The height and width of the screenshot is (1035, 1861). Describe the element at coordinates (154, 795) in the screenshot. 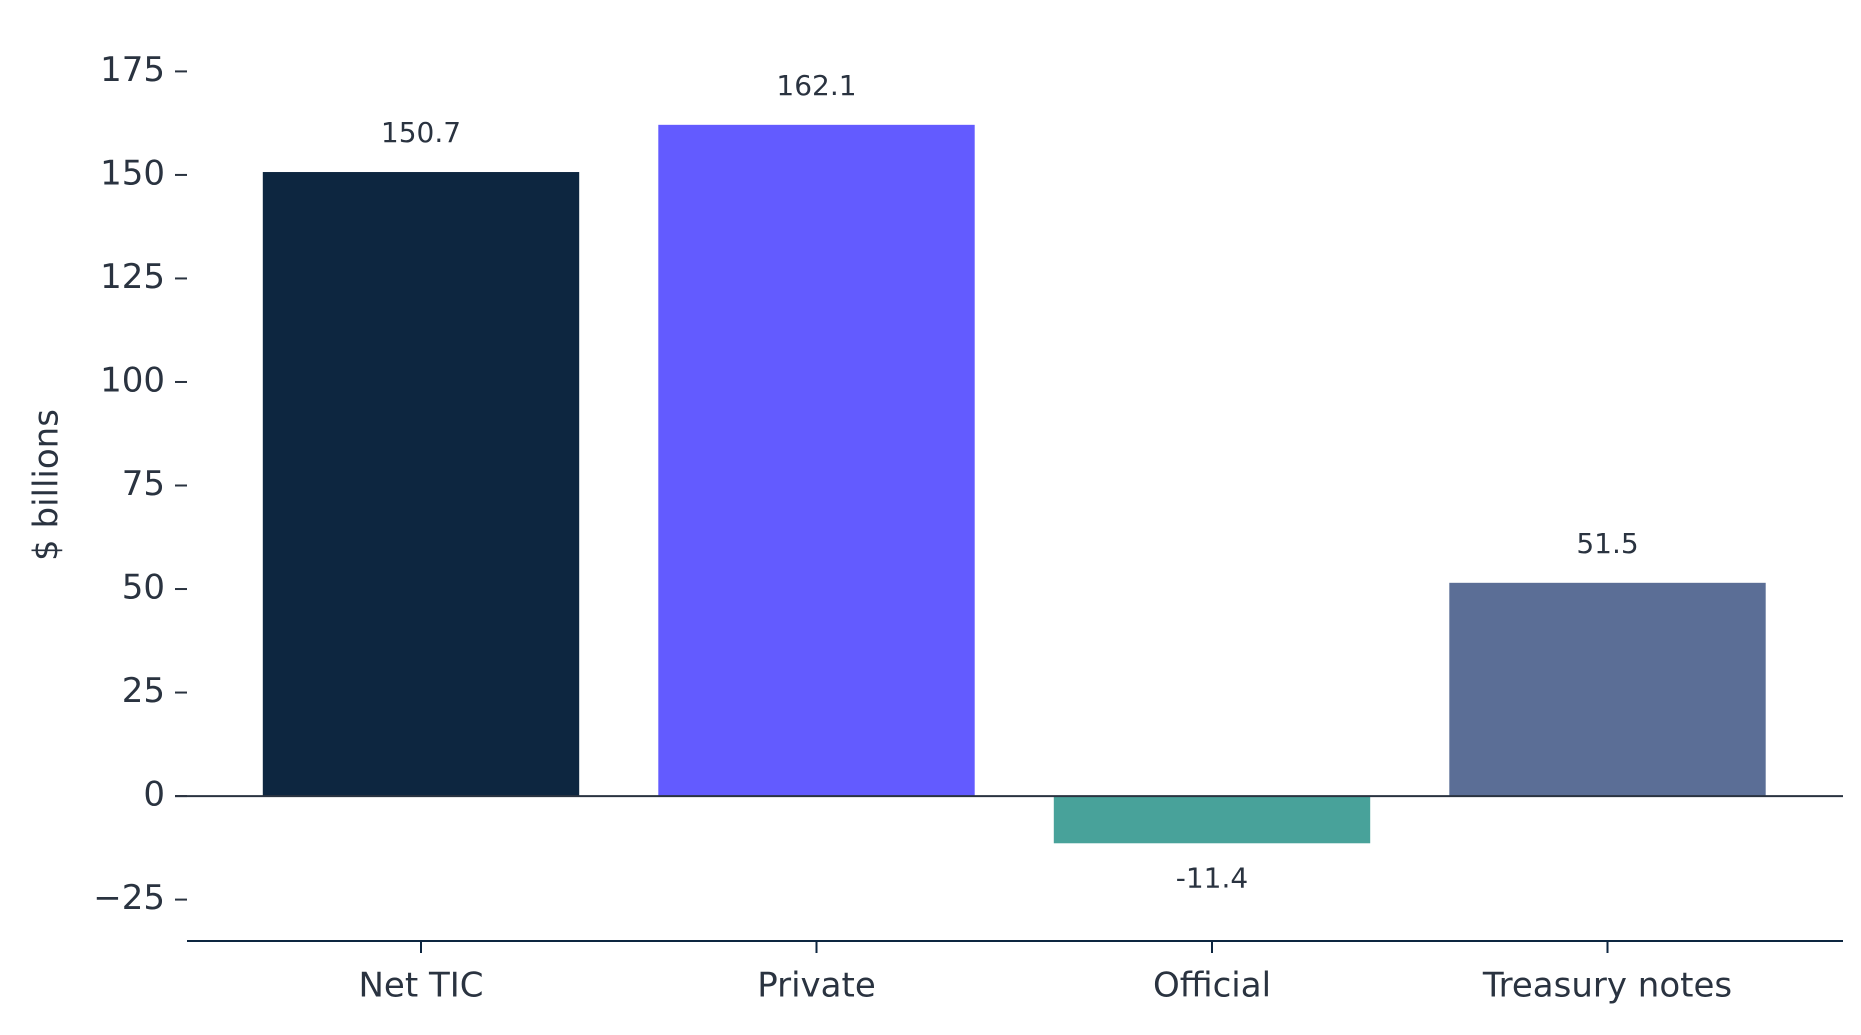

I see `y-tick-label: 0` at that location.